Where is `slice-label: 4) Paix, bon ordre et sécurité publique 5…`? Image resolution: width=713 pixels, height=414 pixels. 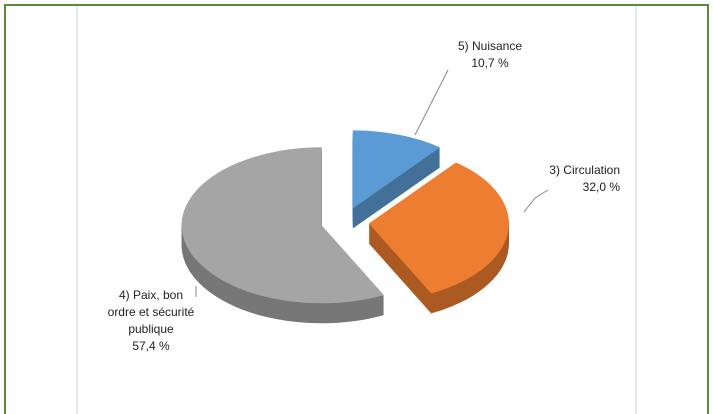
slice-label: 4) Paix, bon ordre et sécurité publique 5… is located at coordinates (151, 320).